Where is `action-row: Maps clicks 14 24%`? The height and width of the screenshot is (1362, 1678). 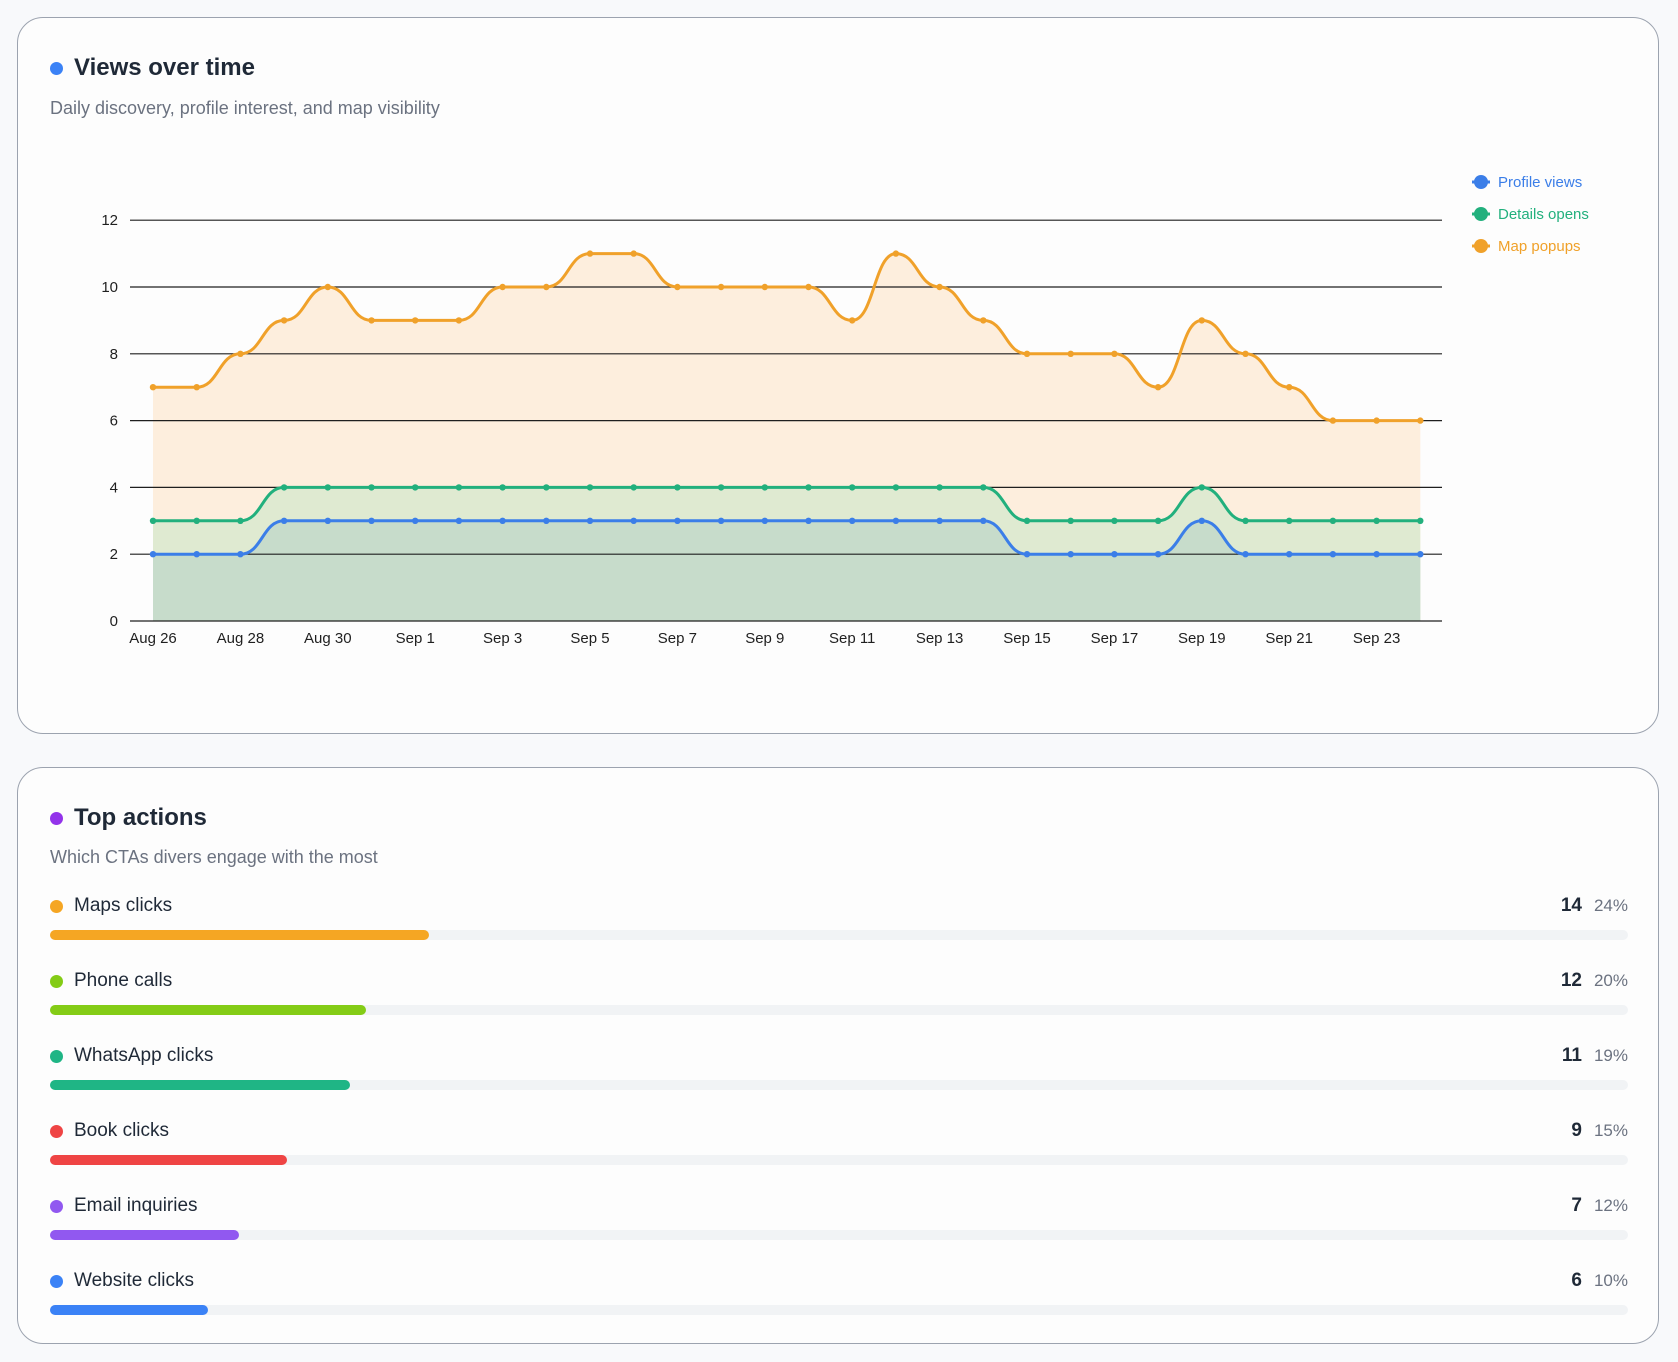
action-row: Maps clicks 14 24% is located at coordinates (839, 922).